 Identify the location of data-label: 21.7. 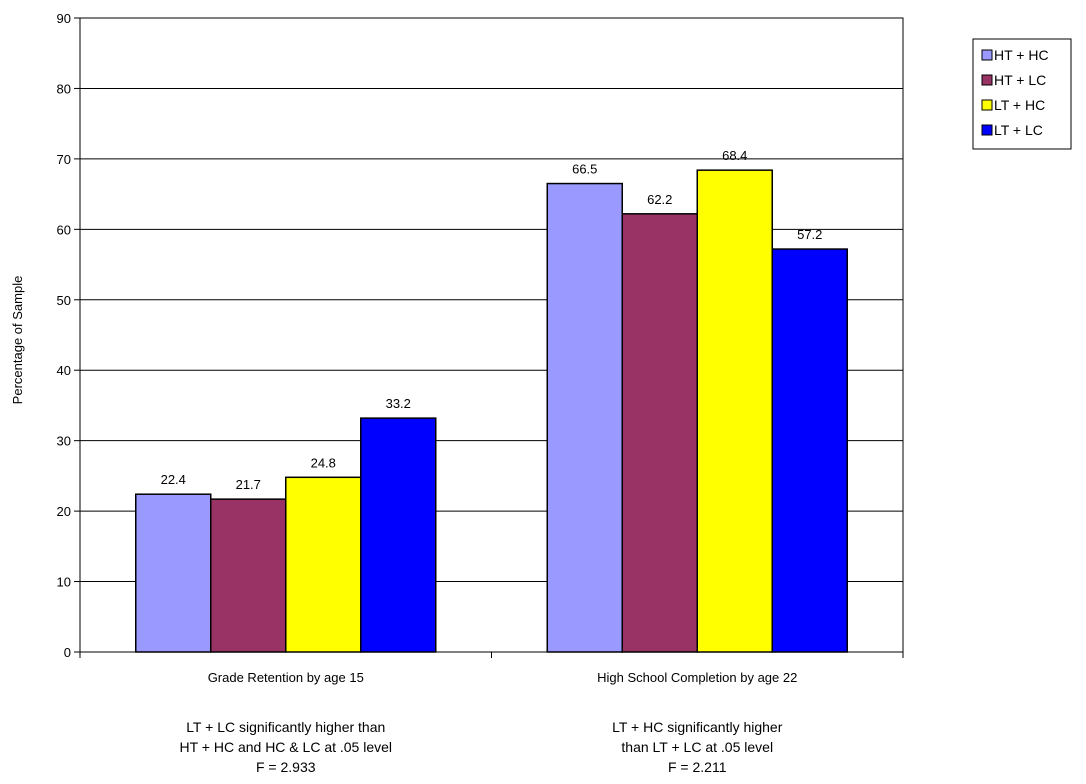
(248, 484).